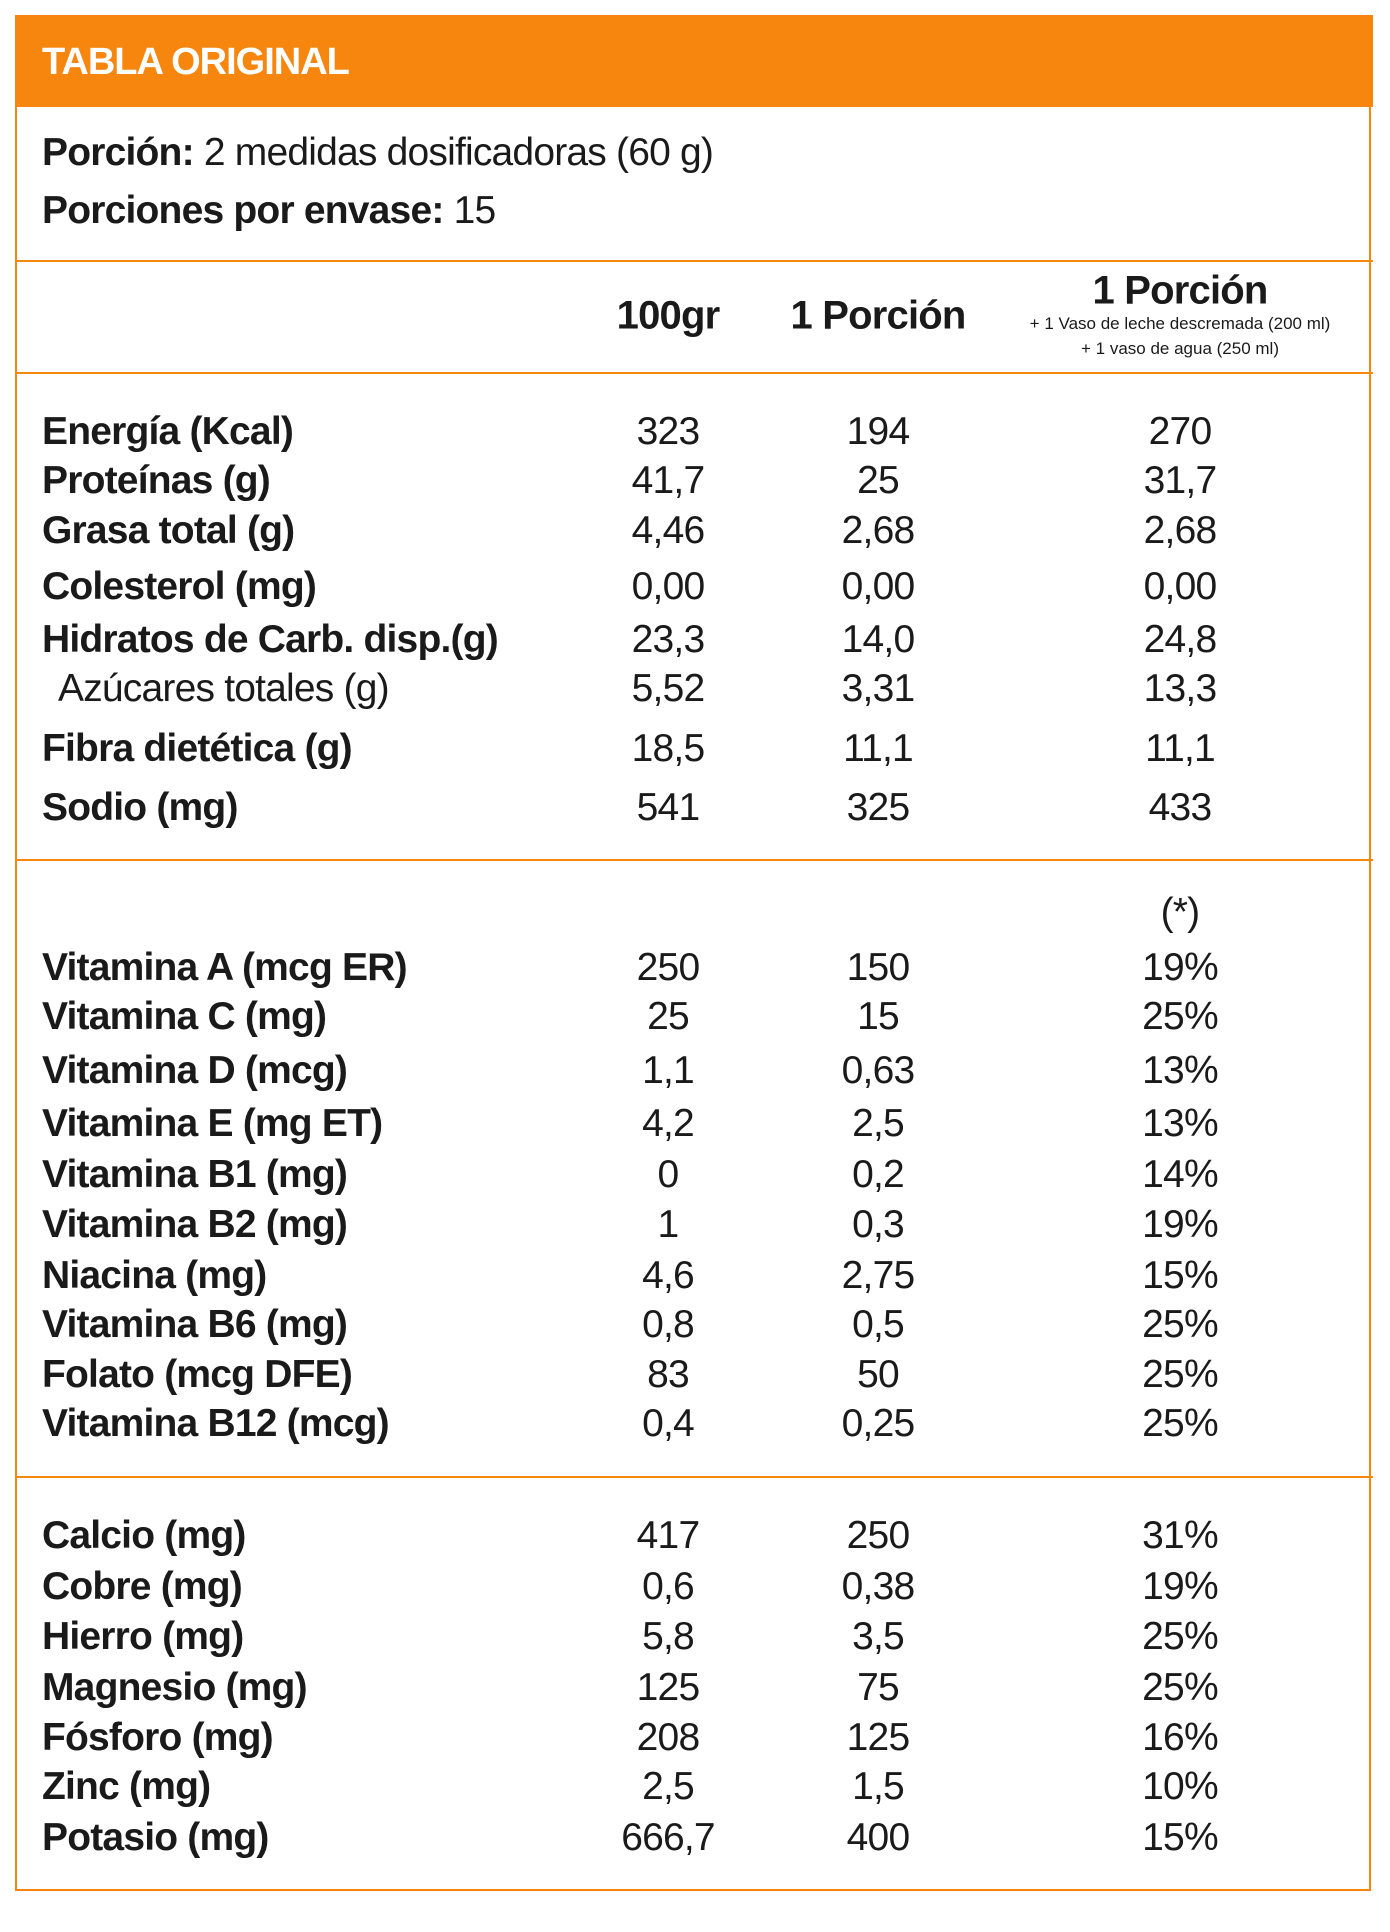  Describe the element at coordinates (1180, 586) in the screenshot. I see `value-portion-milk: 0,00` at that location.